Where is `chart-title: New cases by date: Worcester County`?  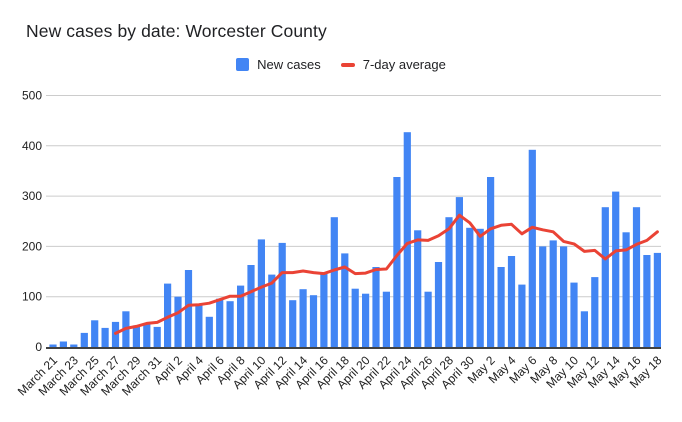
chart-title: New cases by date: Worcester County is located at coordinates (176, 31).